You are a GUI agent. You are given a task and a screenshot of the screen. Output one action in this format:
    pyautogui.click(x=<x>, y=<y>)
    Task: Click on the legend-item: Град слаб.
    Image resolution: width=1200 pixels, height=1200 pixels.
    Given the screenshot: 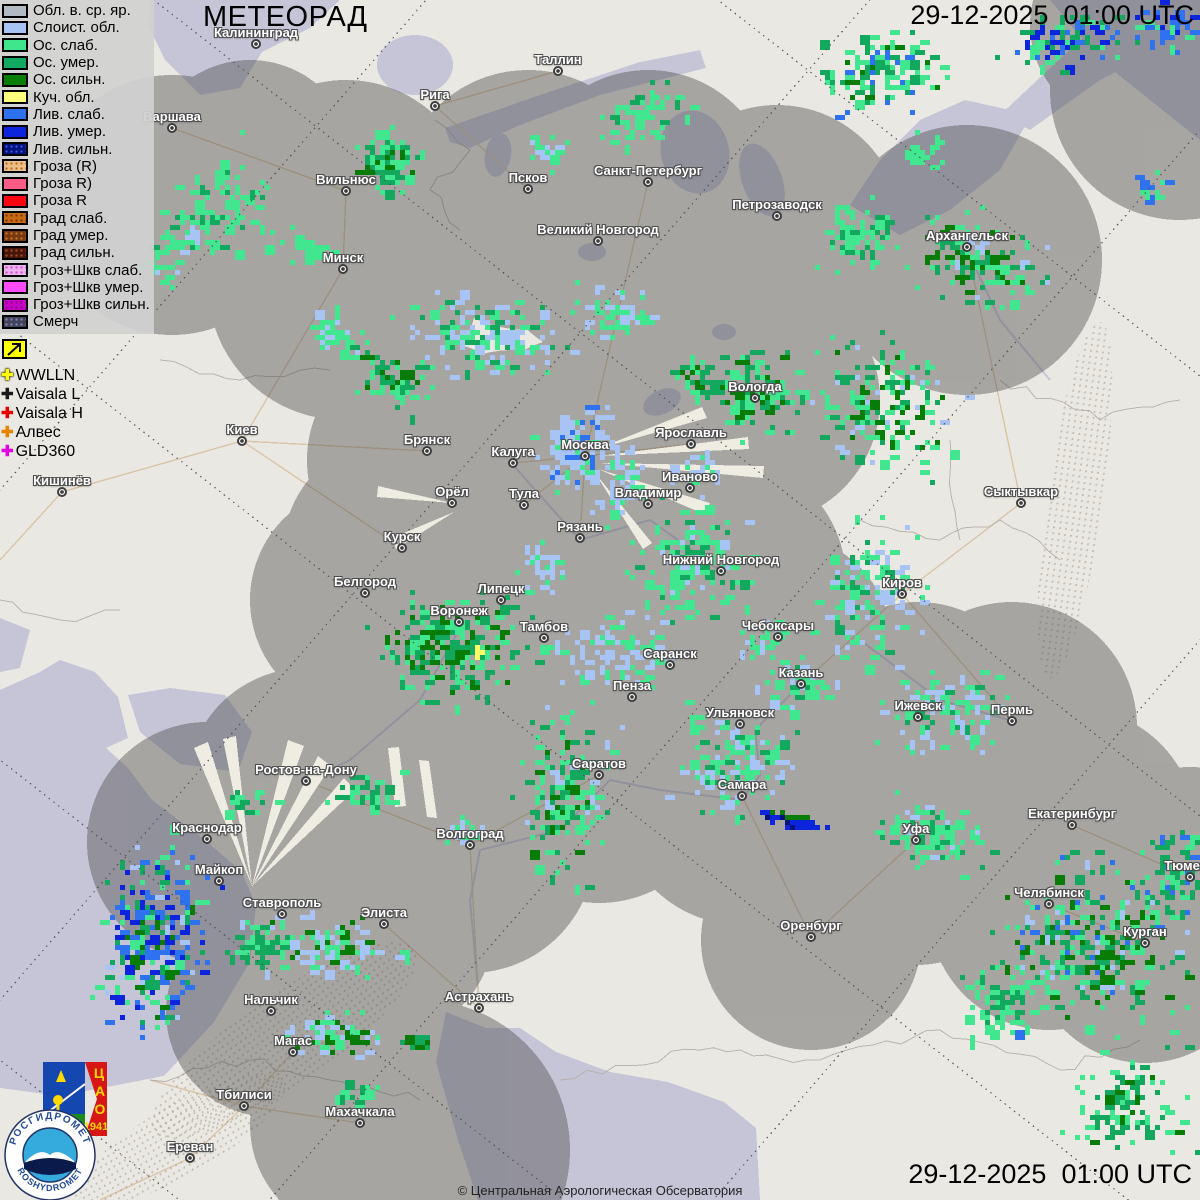 What is the action you would take?
    pyautogui.click(x=76, y=218)
    